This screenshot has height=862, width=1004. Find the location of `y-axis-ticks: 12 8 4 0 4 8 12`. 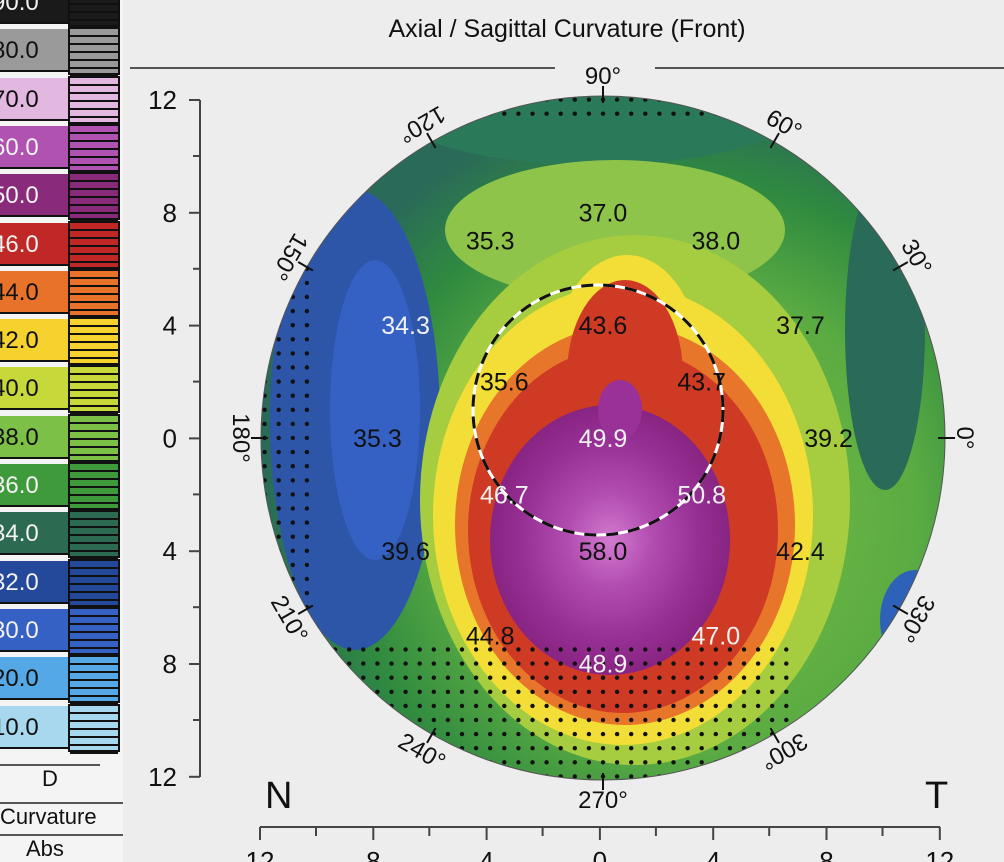

y-axis-ticks: 12 8 4 0 4 8 12 is located at coordinates (174, 438).